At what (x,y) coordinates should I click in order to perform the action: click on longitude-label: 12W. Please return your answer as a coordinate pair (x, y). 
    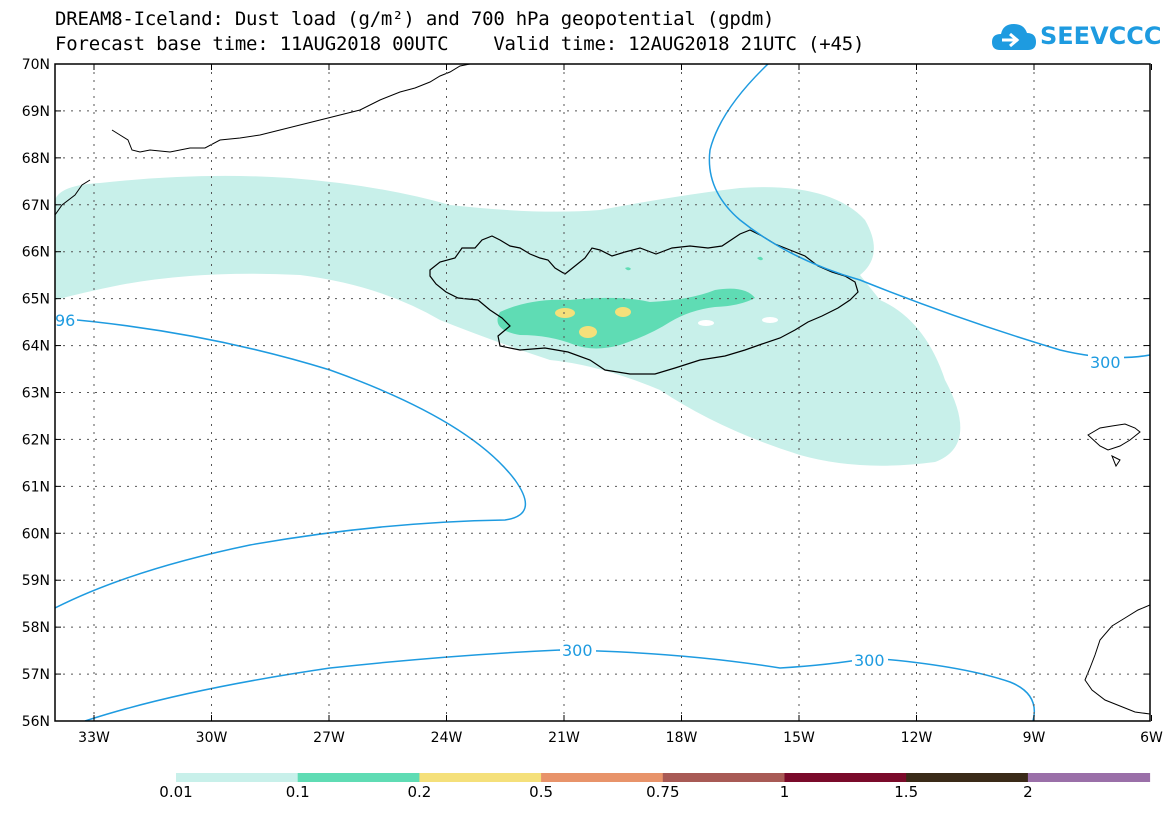
    Looking at the image, I should click on (917, 738).